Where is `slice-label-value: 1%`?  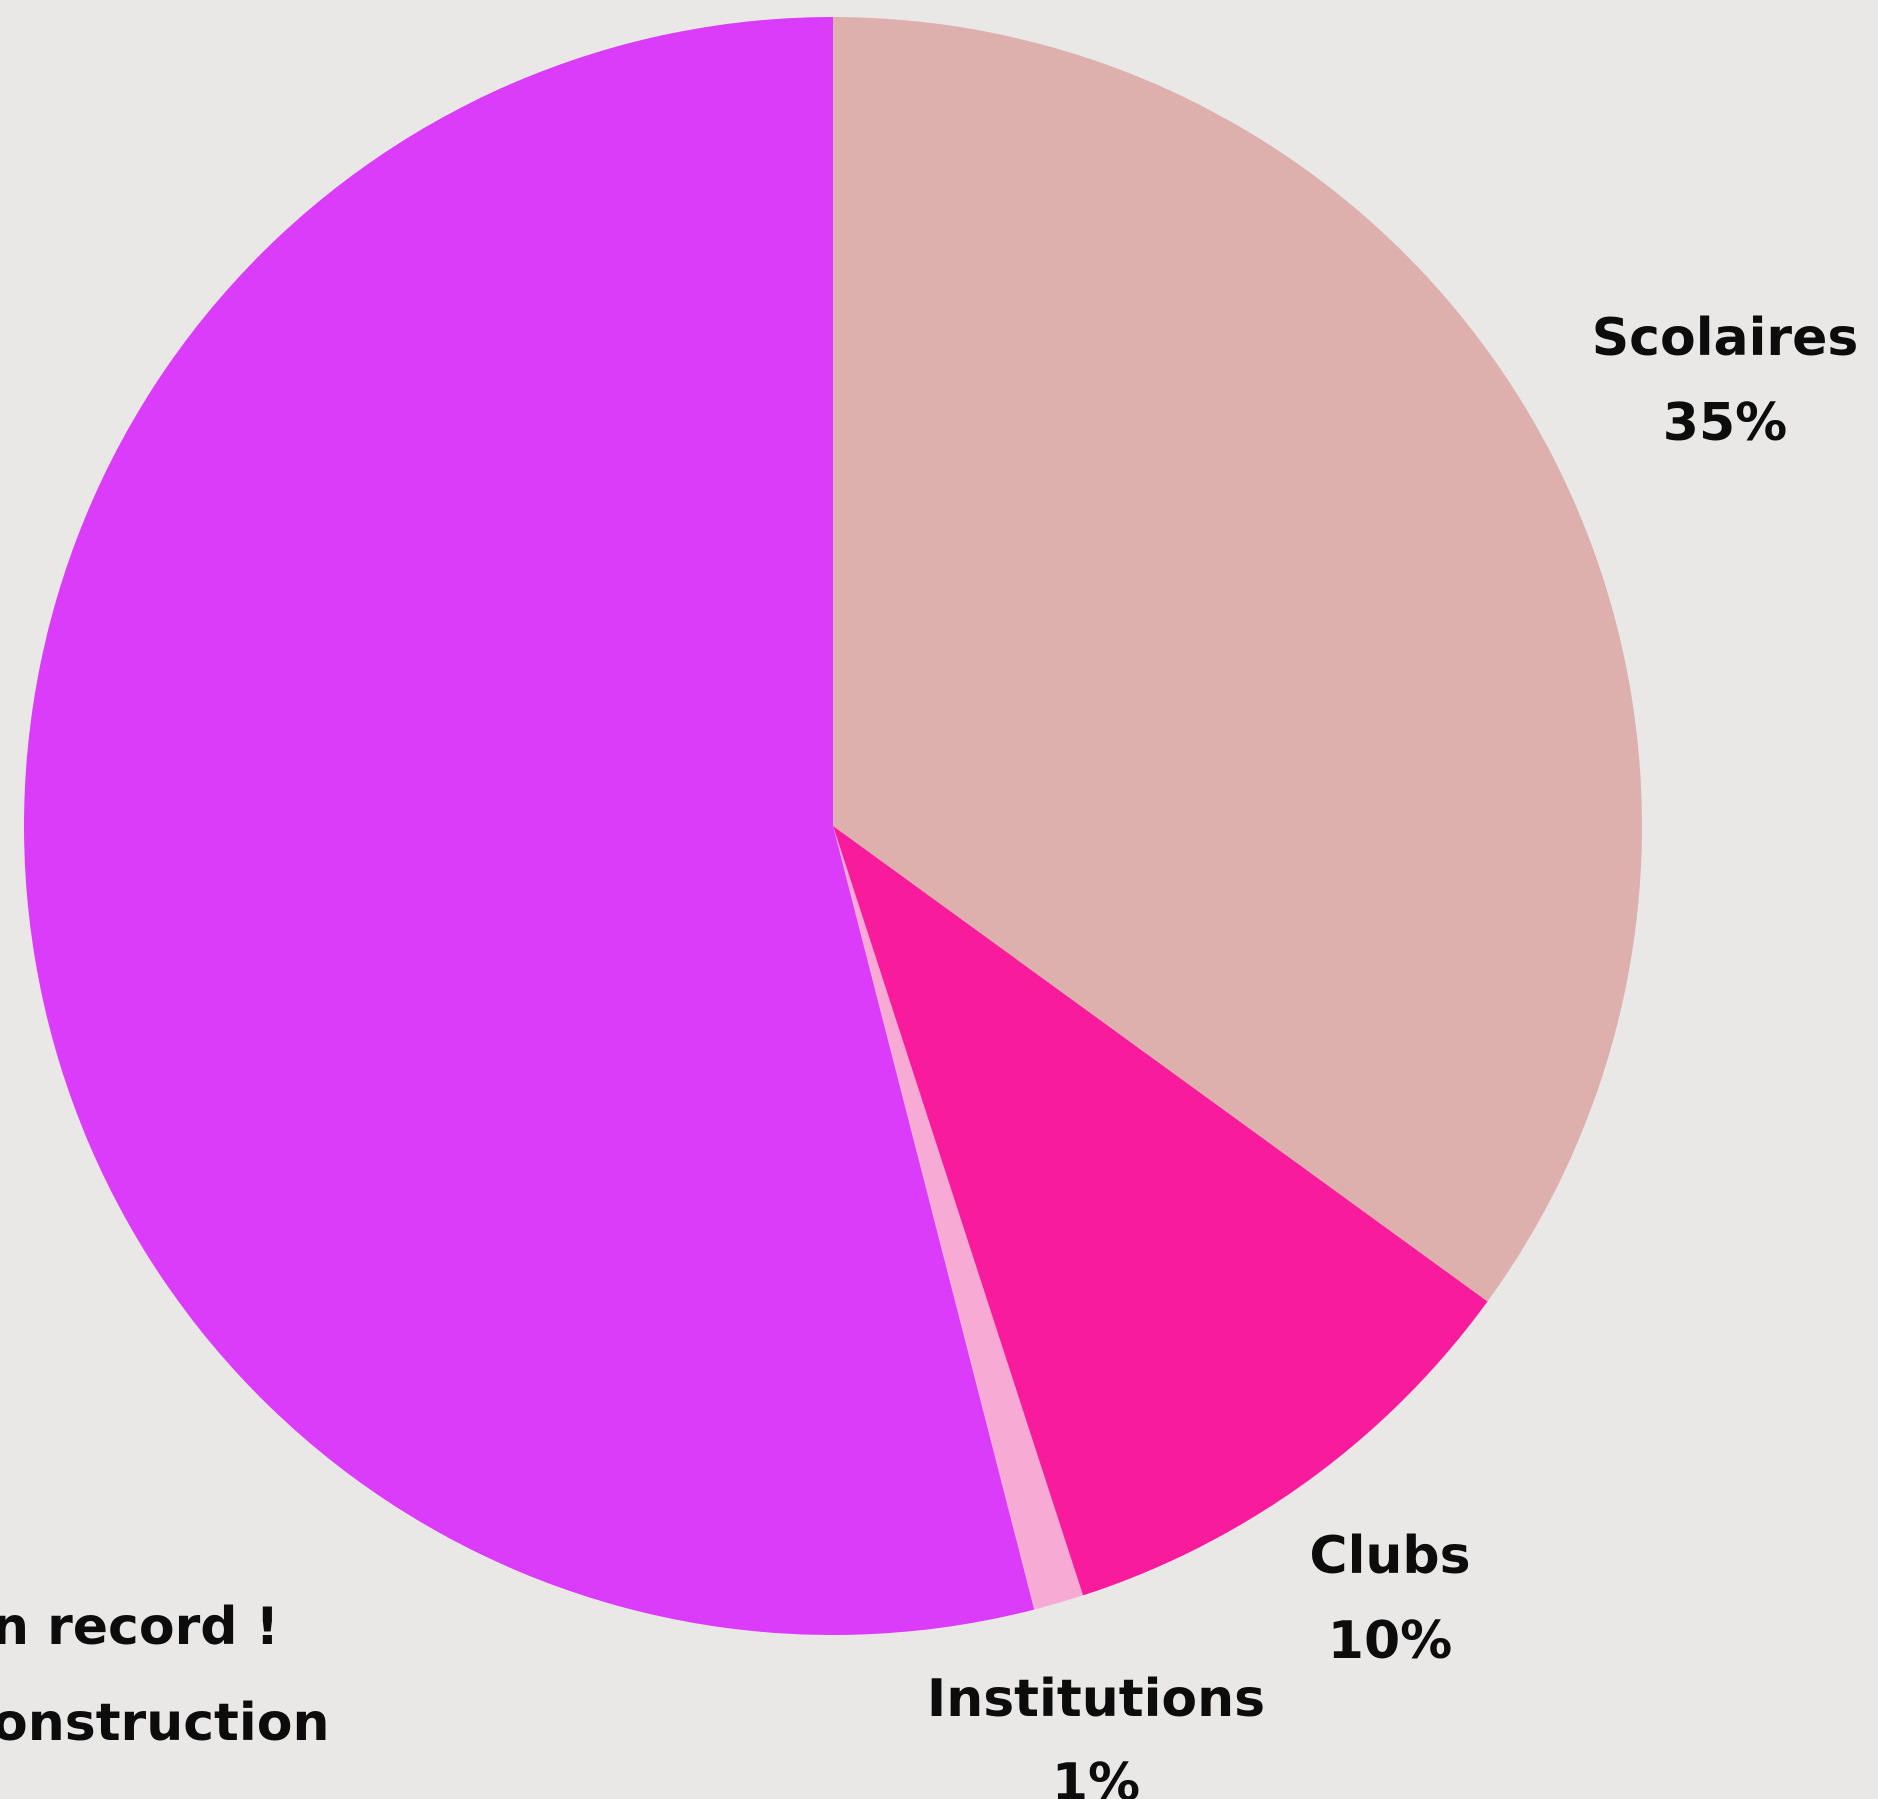
slice-label-value: 1% is located at coordinates (1096, 1776).